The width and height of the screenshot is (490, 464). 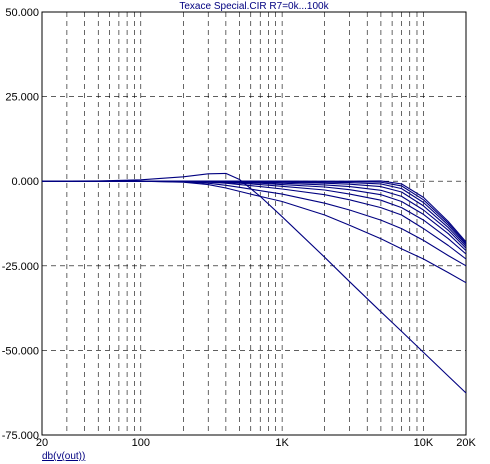 I want to click on y-tick-label: 25.000, so click(x=22, y=98).